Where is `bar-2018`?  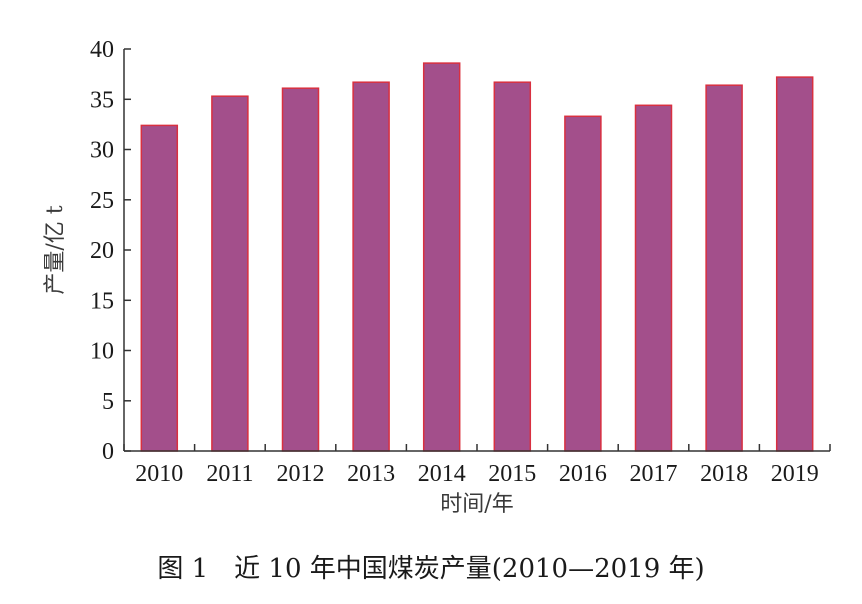
bar-2018 is located at coordinates (724, 268).